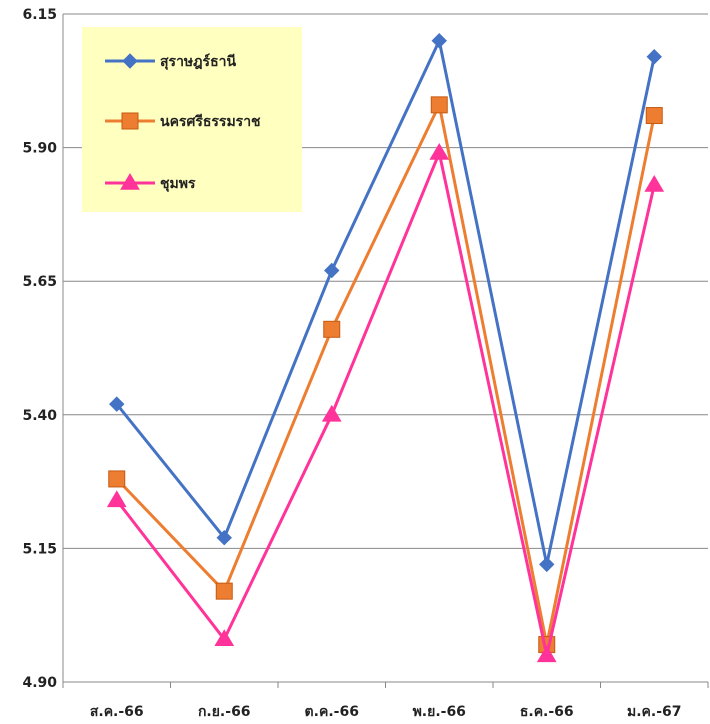 This screenshot has height=724, width=710. What do you see at coordinates (39, 416) in the screenshot?
I see `y-tick-label: 5.40` at bounding box center [39, 416].